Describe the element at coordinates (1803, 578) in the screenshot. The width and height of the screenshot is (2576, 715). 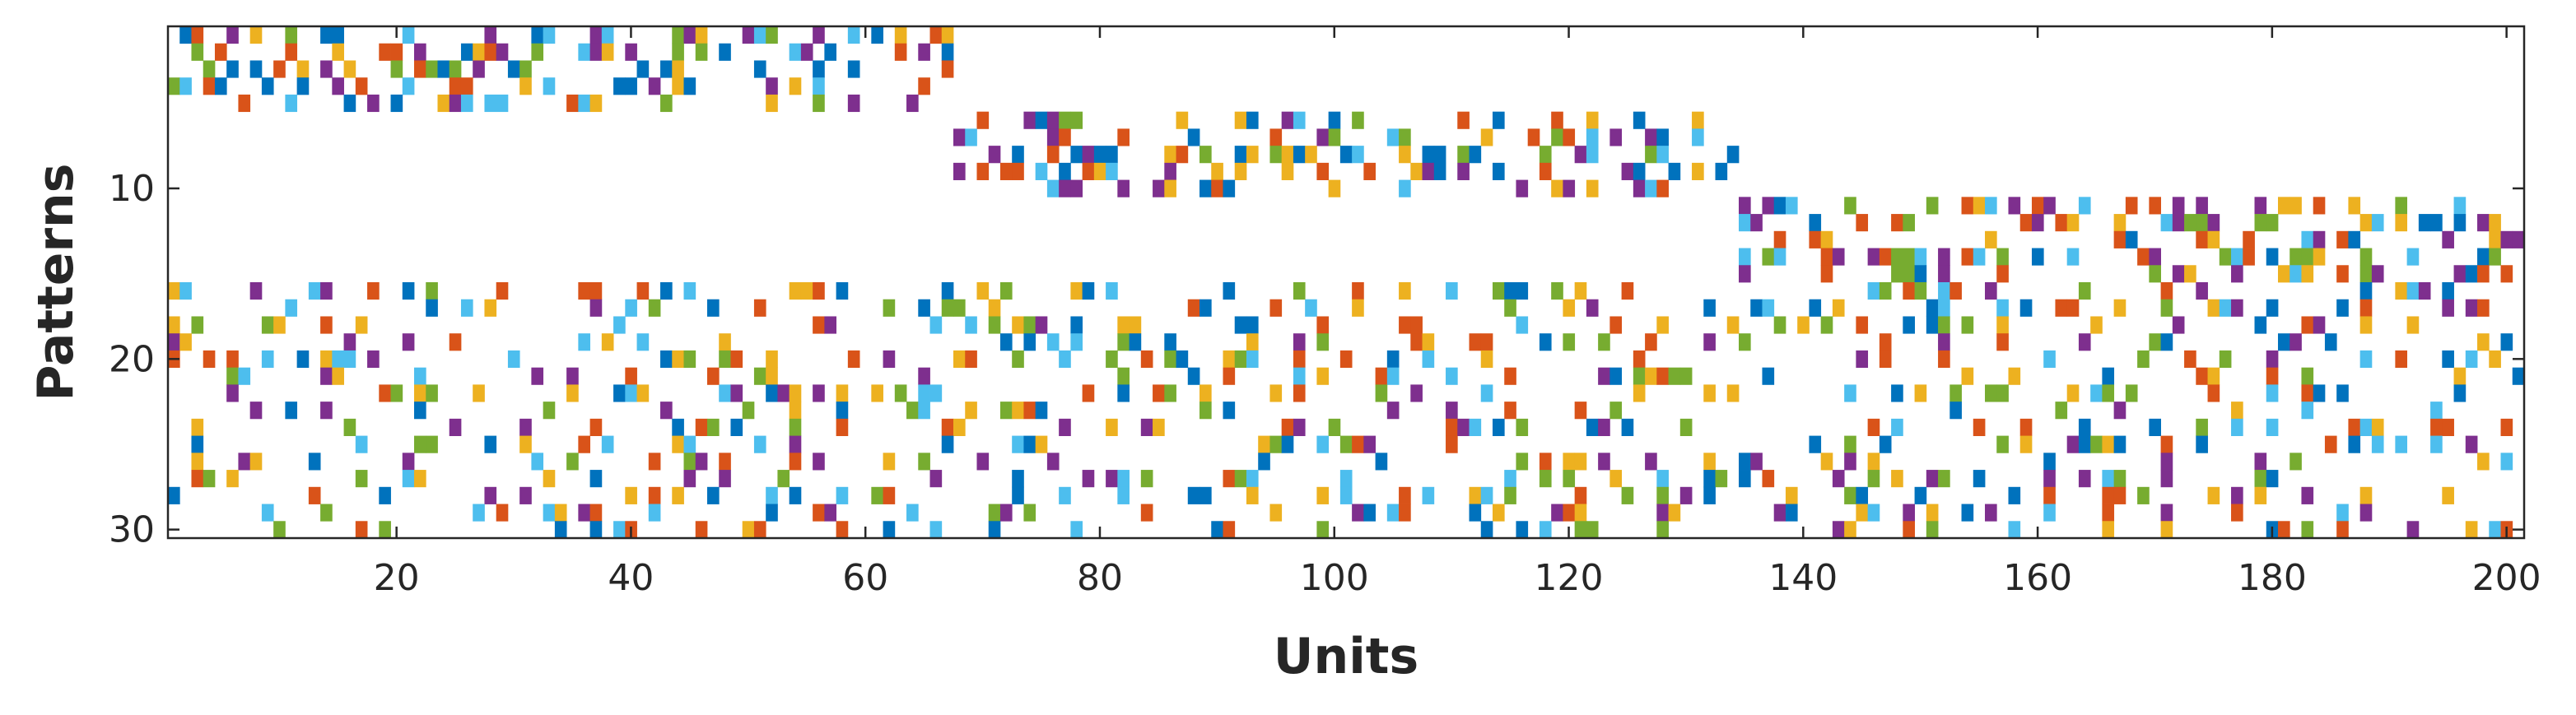
I see `x-tick-label: 140` at that location.